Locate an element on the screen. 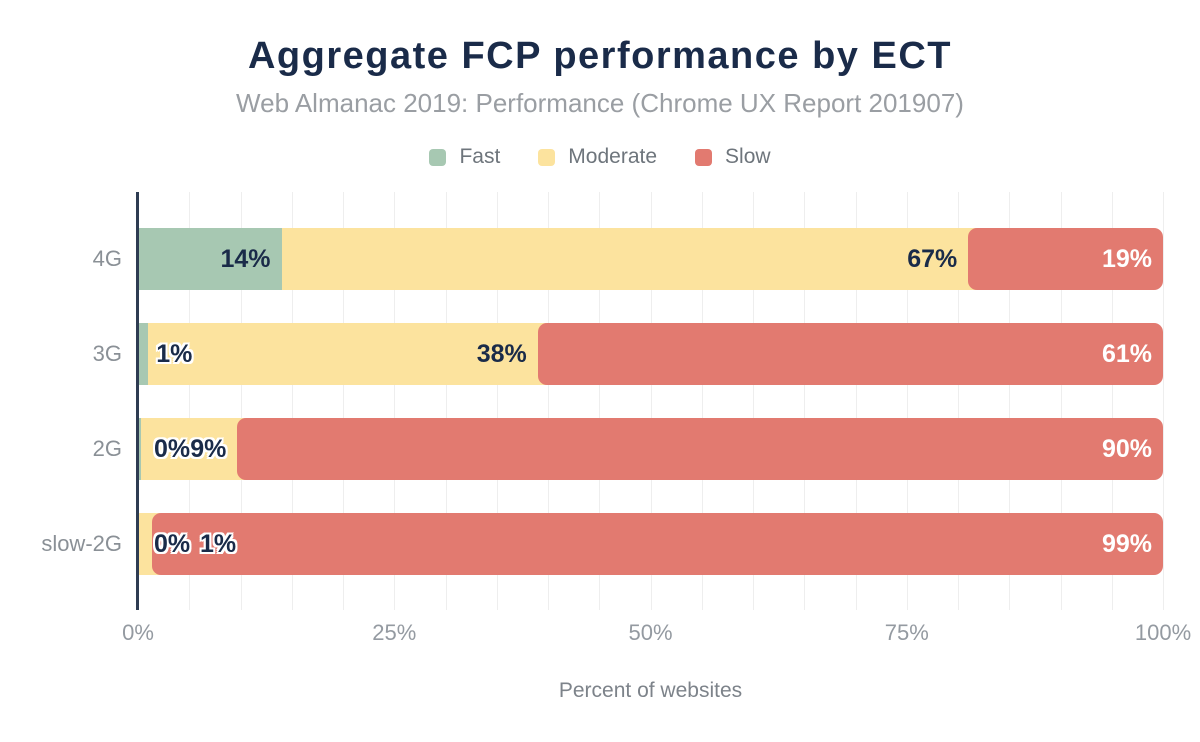 The height and width of the screenshot is (742, 1200). bar-label-fast-3G: 1% is located at coordinates (174, 354).